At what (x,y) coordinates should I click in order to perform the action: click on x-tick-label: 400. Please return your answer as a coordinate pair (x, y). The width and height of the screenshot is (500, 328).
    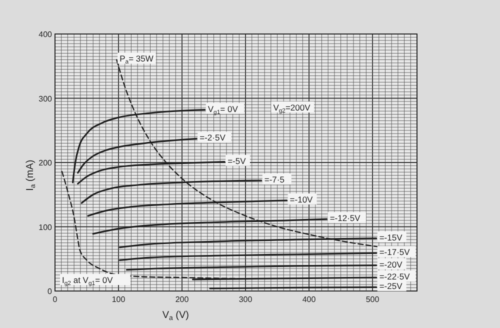
    Looking at the image, I should click on (309, 299).